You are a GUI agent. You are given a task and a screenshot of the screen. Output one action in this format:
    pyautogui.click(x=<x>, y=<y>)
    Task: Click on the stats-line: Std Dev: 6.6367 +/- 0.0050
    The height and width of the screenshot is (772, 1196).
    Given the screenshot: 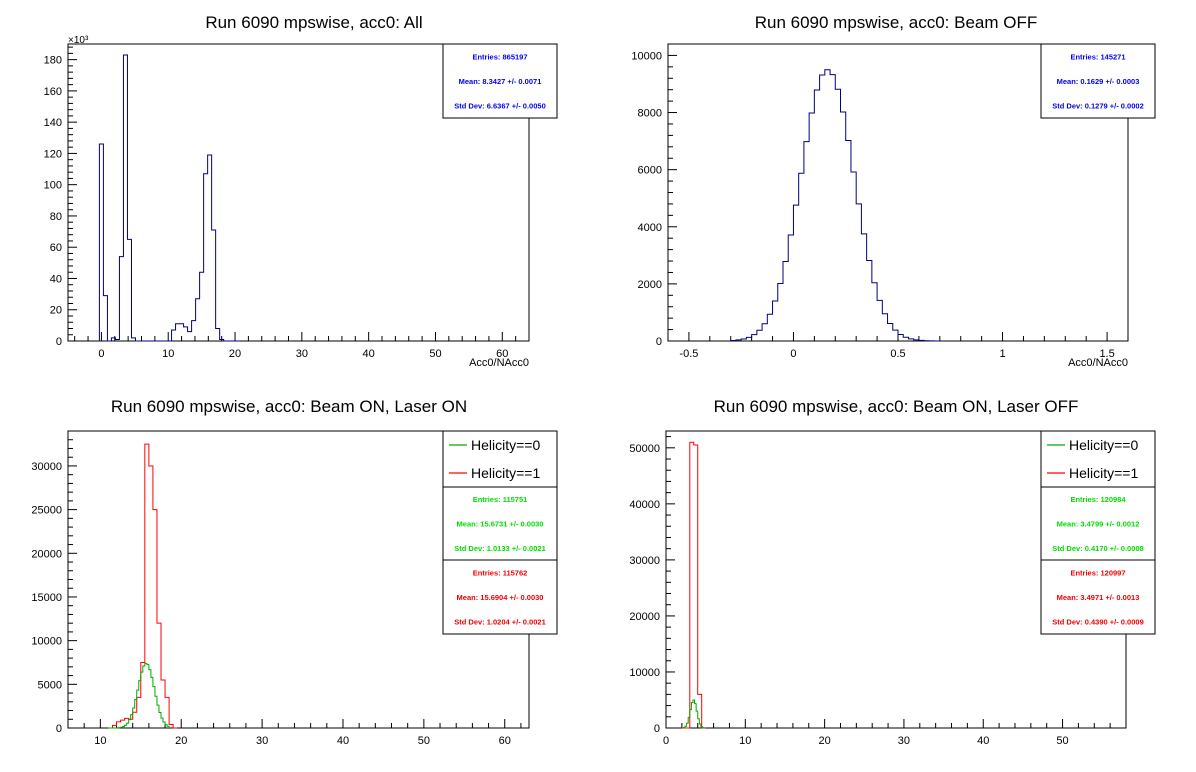 What is the action you would take?
    pyautogui.click(x=500, y=106)
    